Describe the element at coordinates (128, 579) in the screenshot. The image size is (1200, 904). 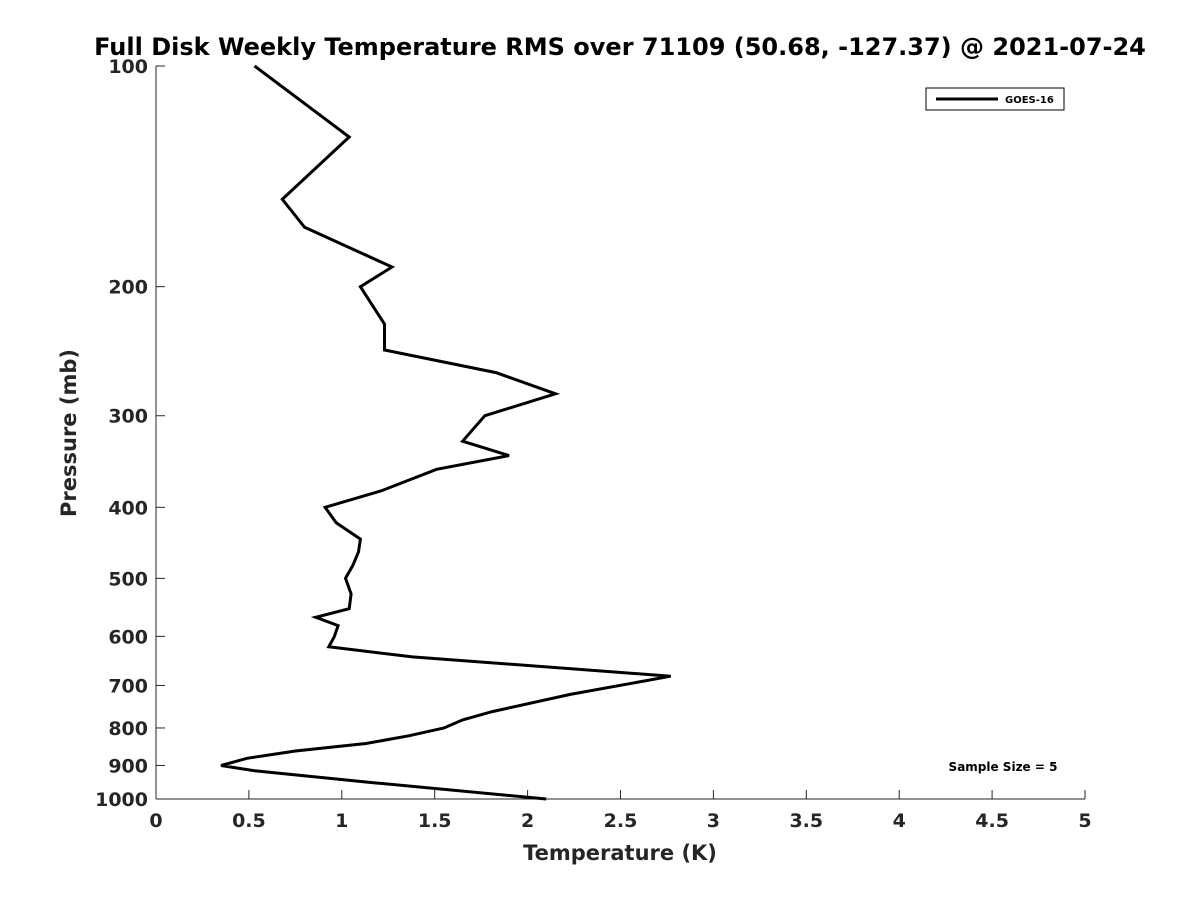
I see `y-tick-label: 500` at that location.